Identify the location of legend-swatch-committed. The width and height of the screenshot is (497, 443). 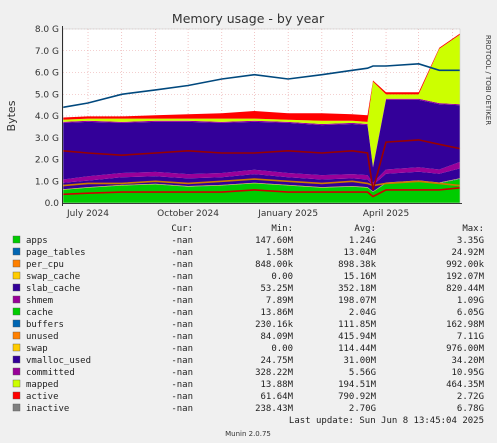
(16, 371).